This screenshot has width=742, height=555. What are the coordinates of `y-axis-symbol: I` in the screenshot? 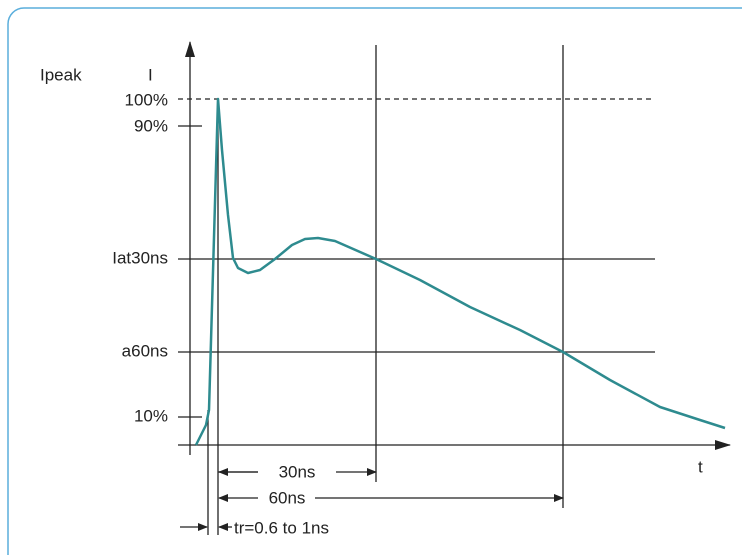 It's located at (150, 74).